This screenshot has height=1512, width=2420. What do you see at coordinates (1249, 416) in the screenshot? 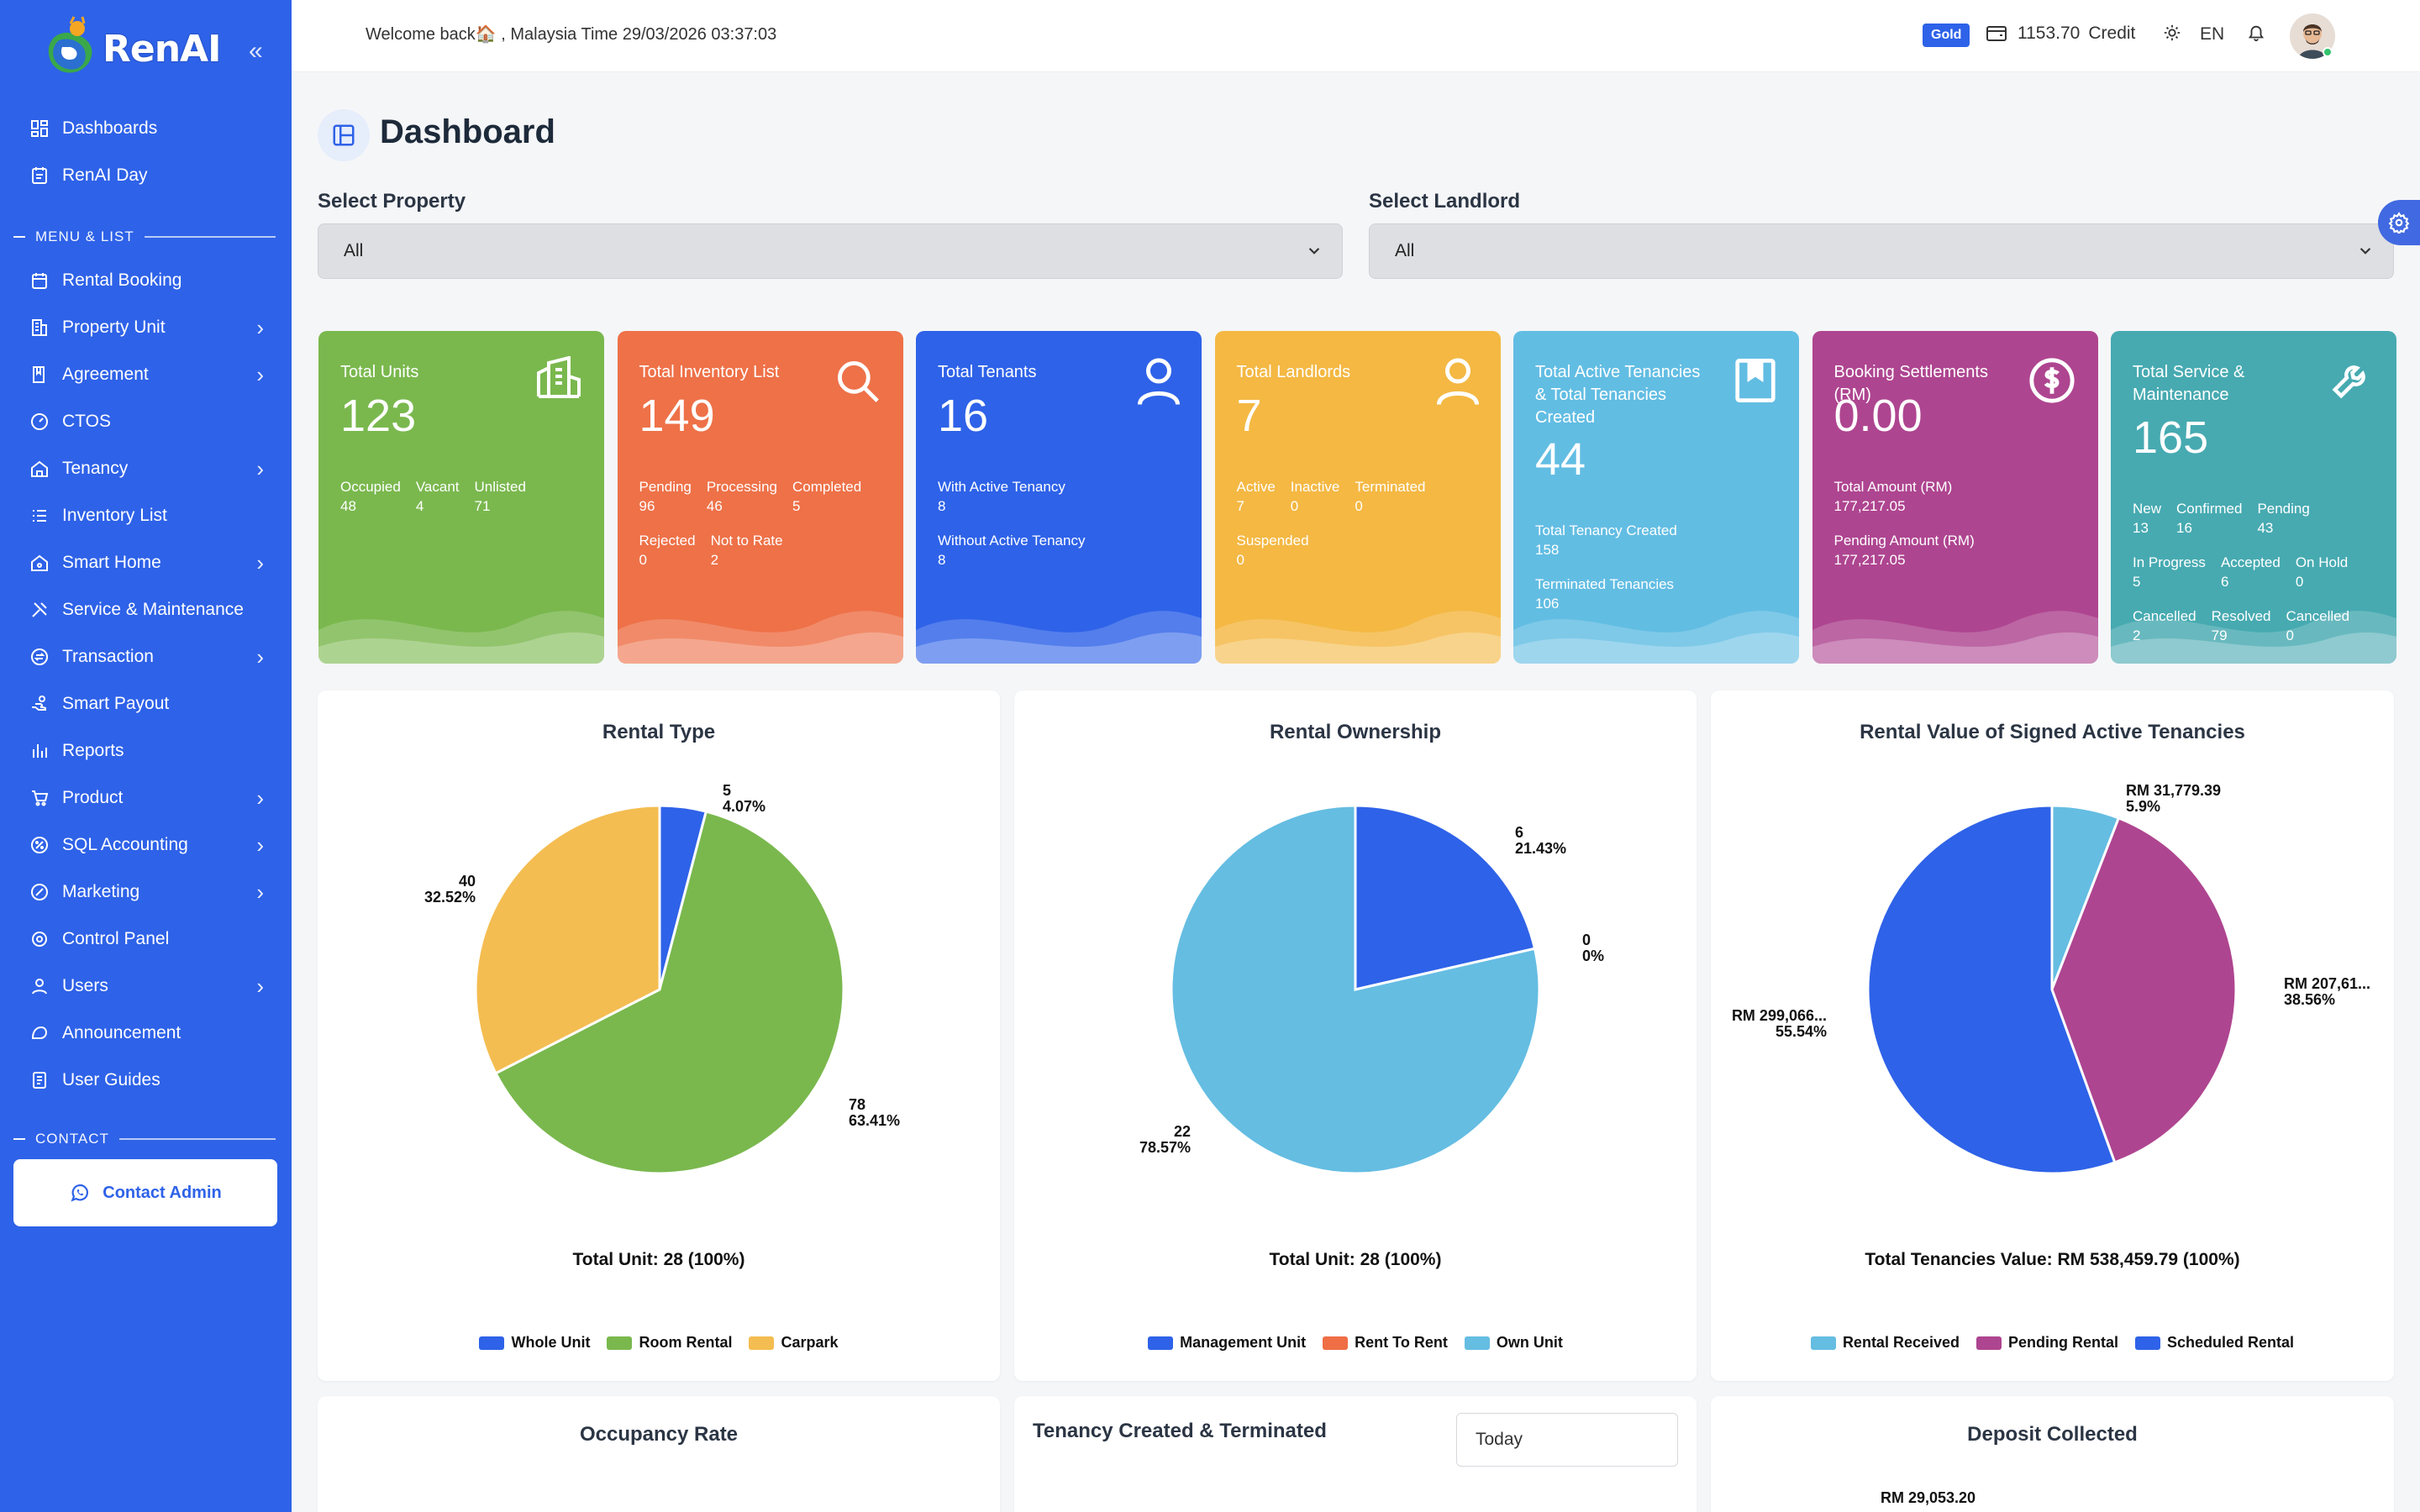
I see `card-value: 7` at bounding box center [1249, 416].